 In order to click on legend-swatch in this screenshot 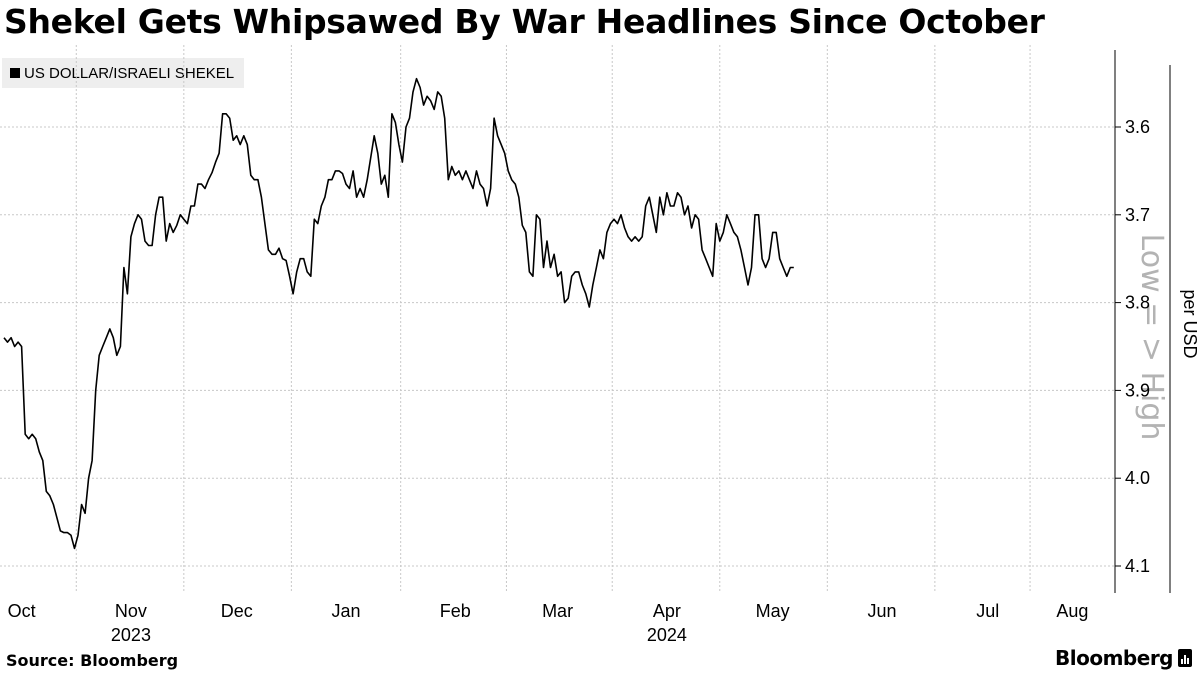, I will do `click(15, 73)`.